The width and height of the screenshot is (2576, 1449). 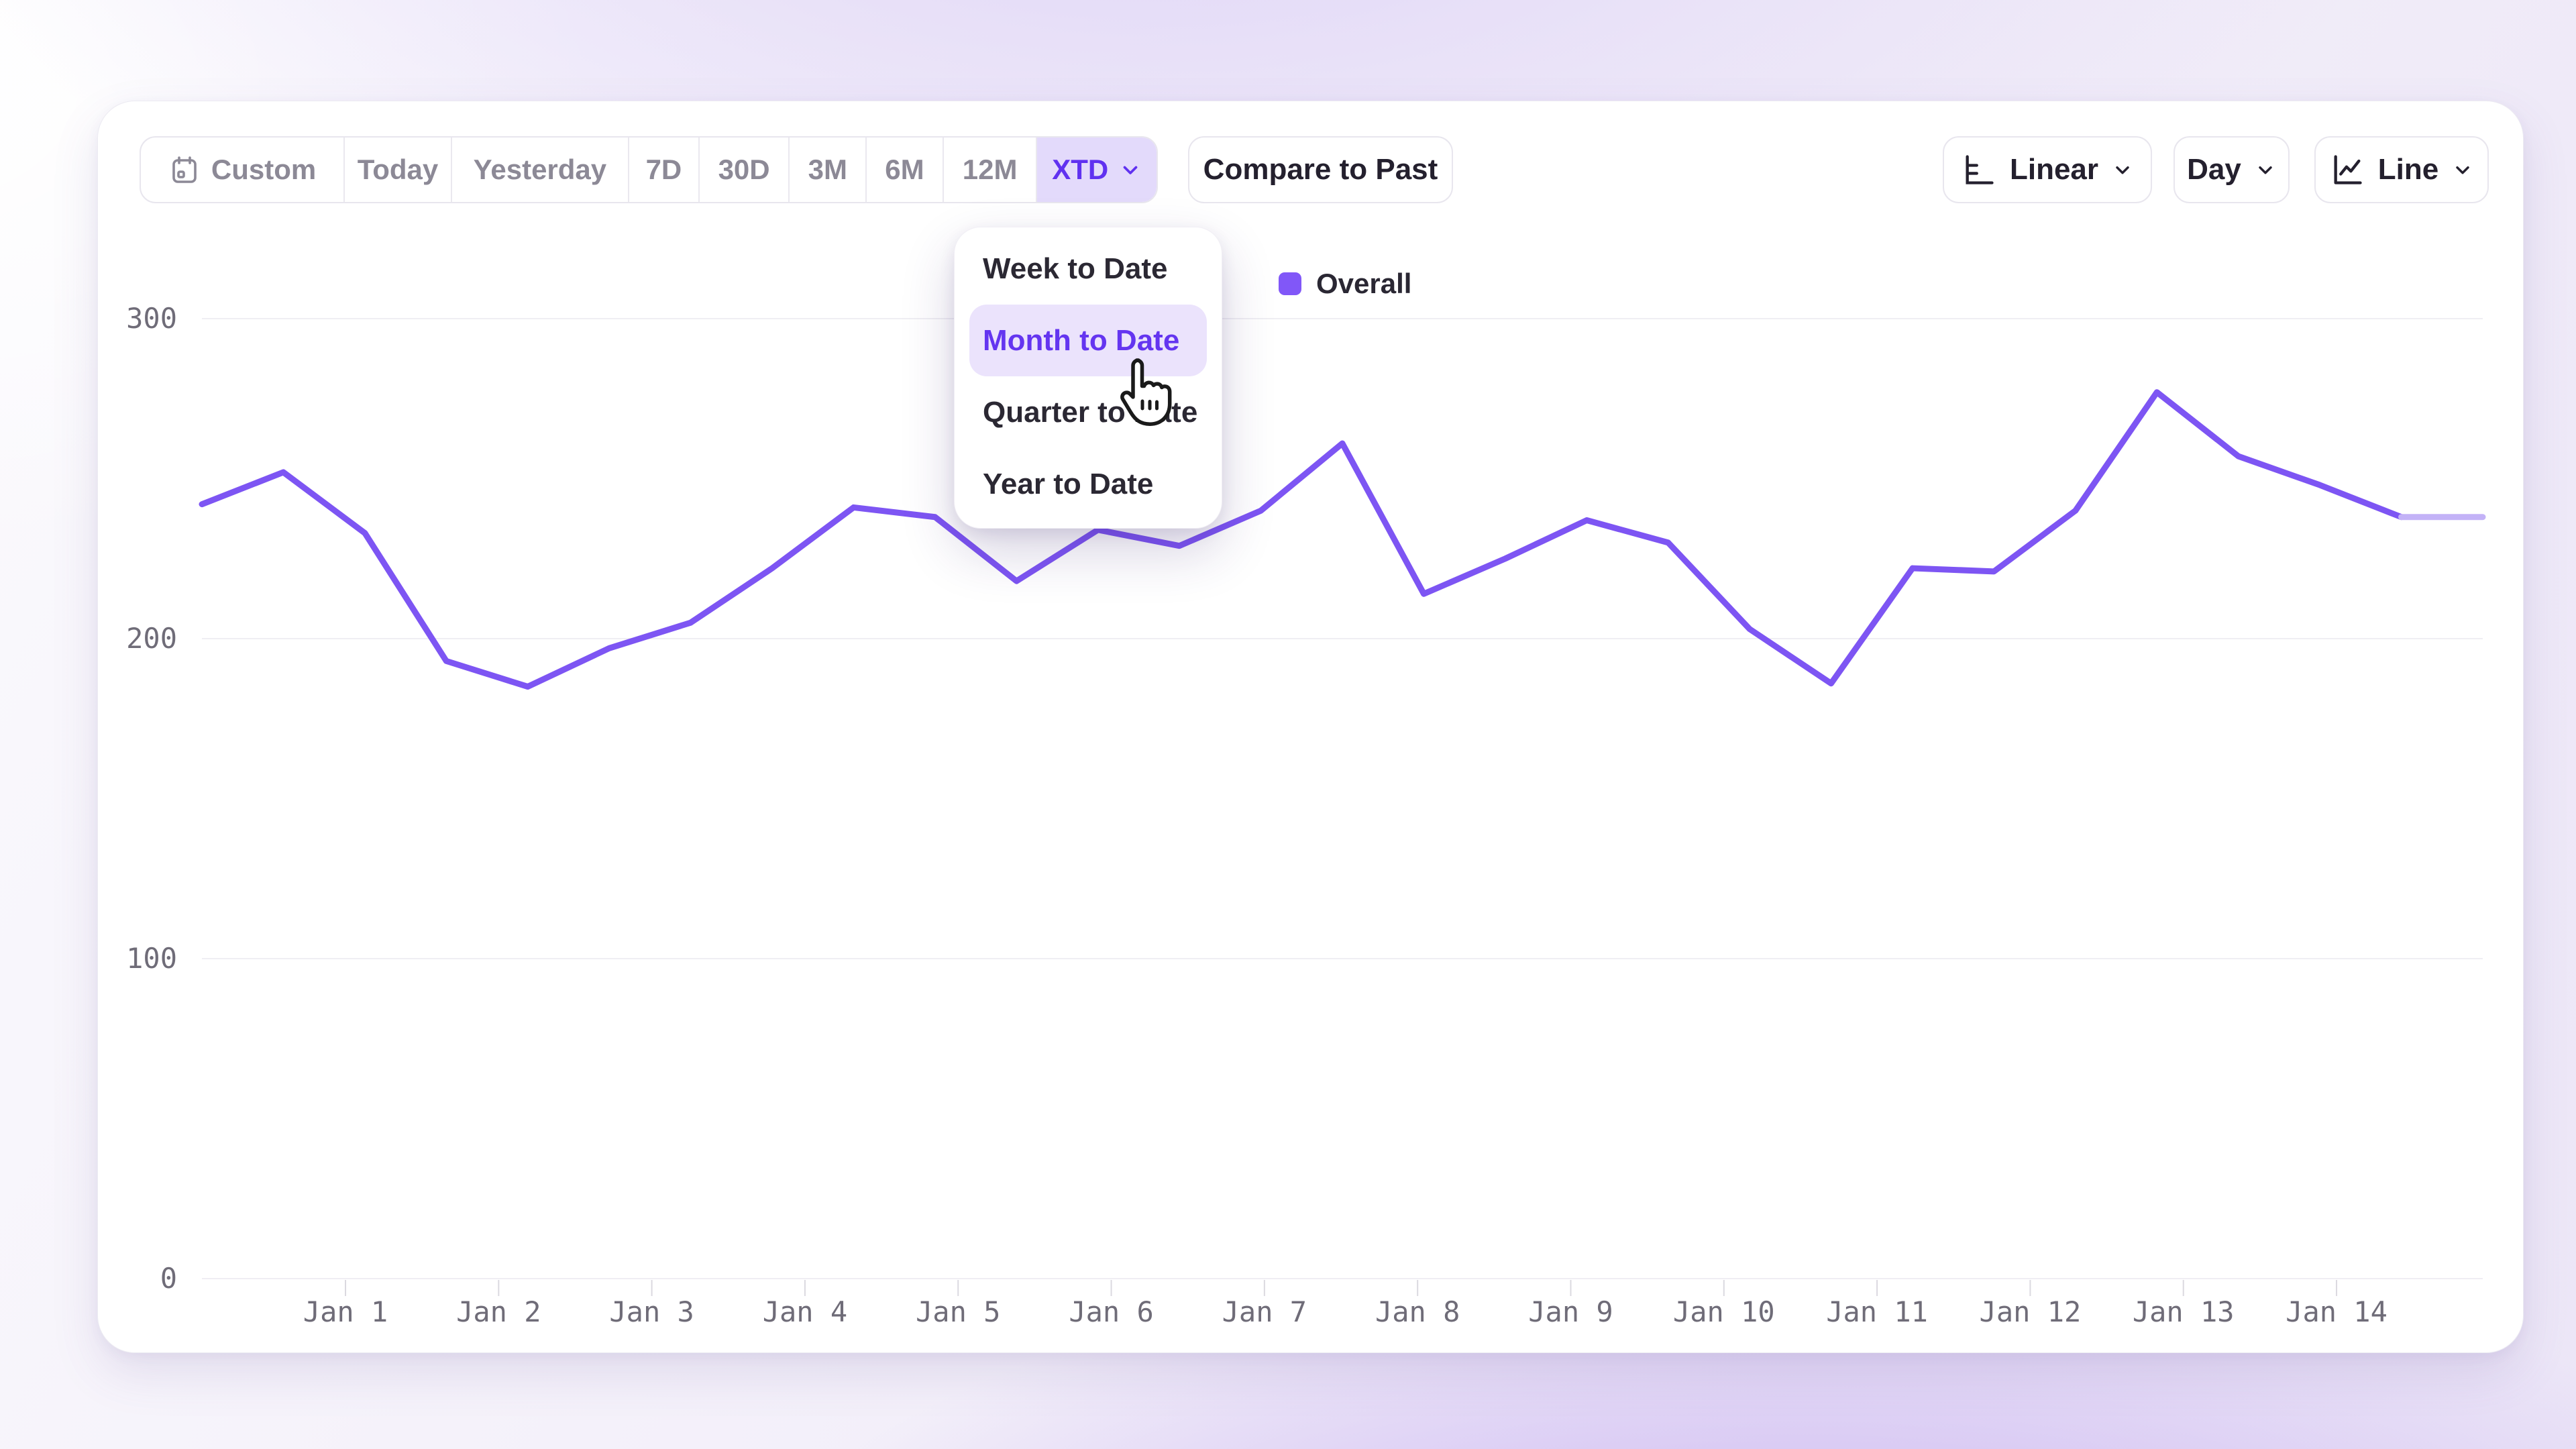 I want to click on x-axis-label: Jan 11, so click(x=1877, y=1311).